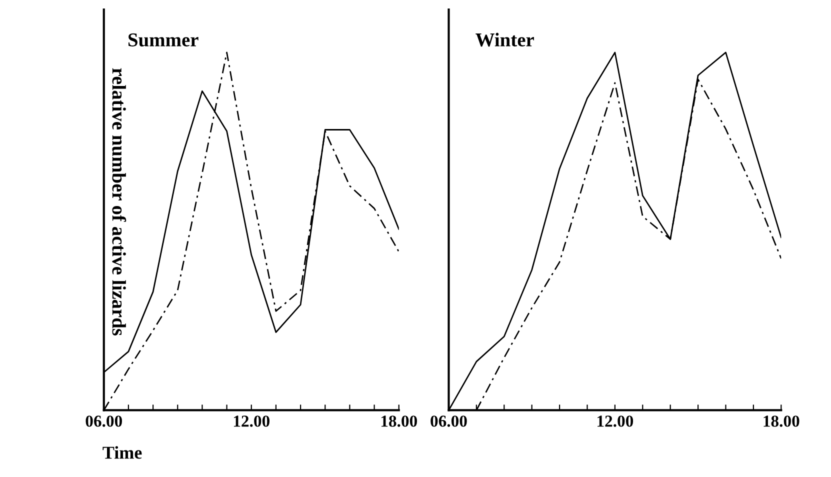 The width and height of the screenshot is (831, 477). Describe the element at coordinates (119, 202) in the screenshot. I see `y-axis-title: relative number of active lizards` at that location.